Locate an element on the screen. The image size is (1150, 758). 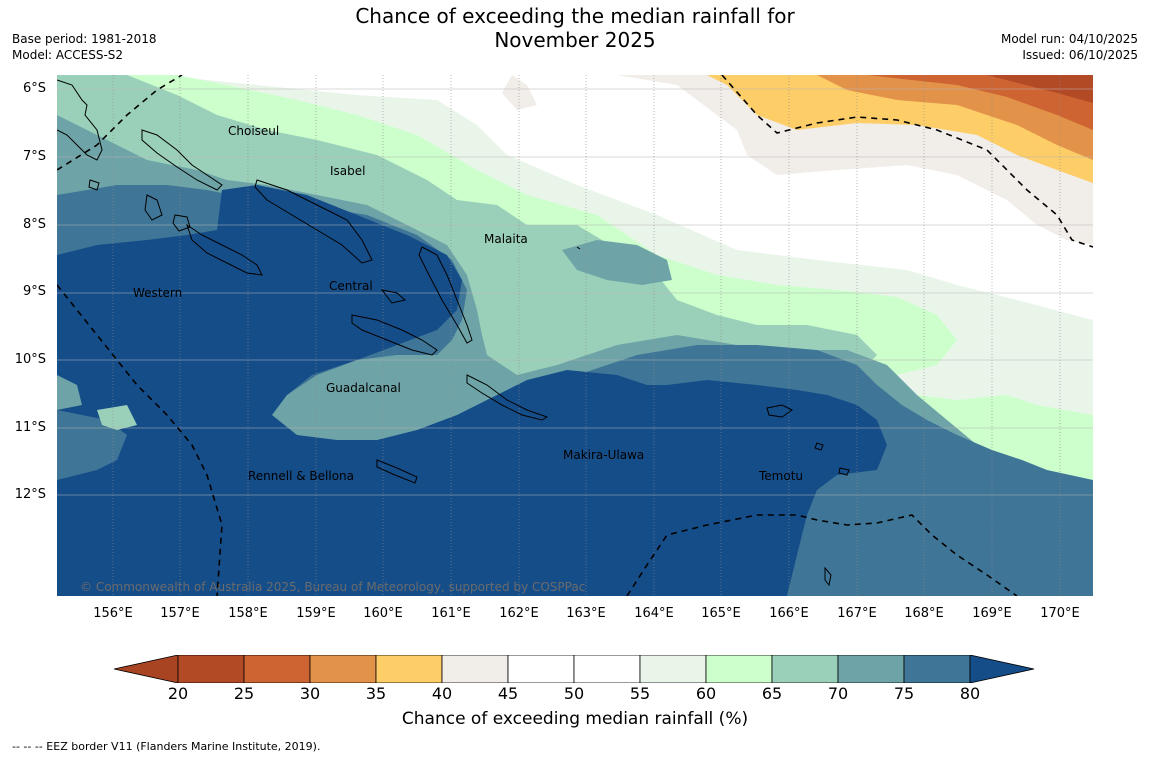
meta-right: Model run: 04/10/2025 Issued: 06/10/2025 is located at coordinates (1069, 47).